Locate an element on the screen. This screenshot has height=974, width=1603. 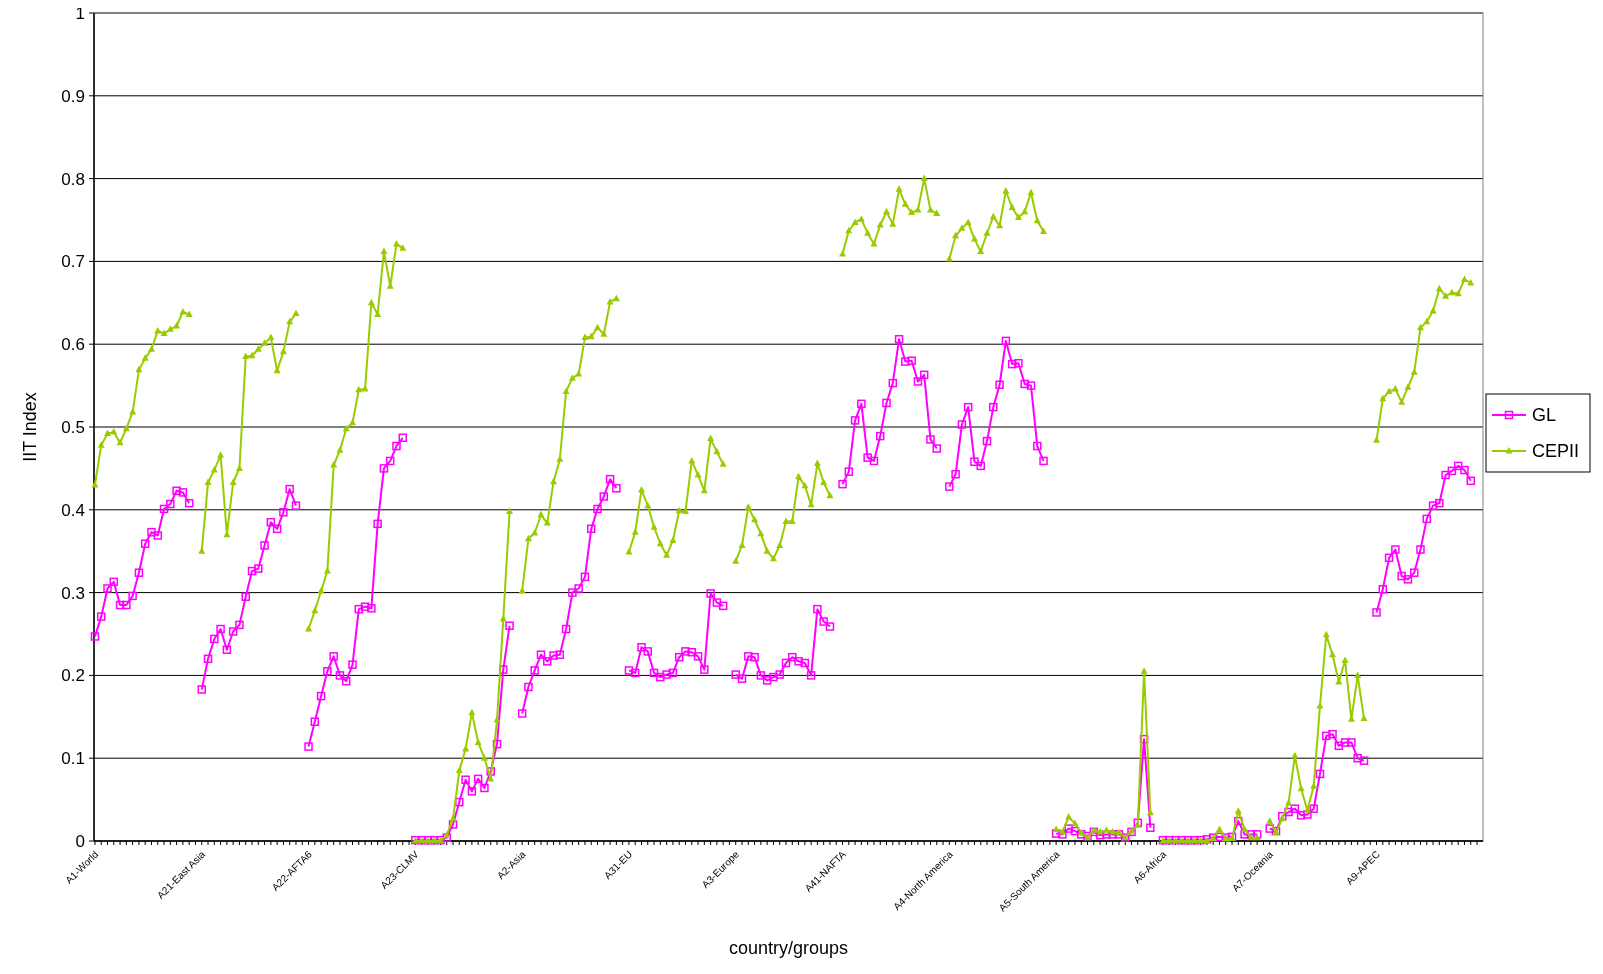
y-tick-label: 0.3 is located at coordinates (73, 593).